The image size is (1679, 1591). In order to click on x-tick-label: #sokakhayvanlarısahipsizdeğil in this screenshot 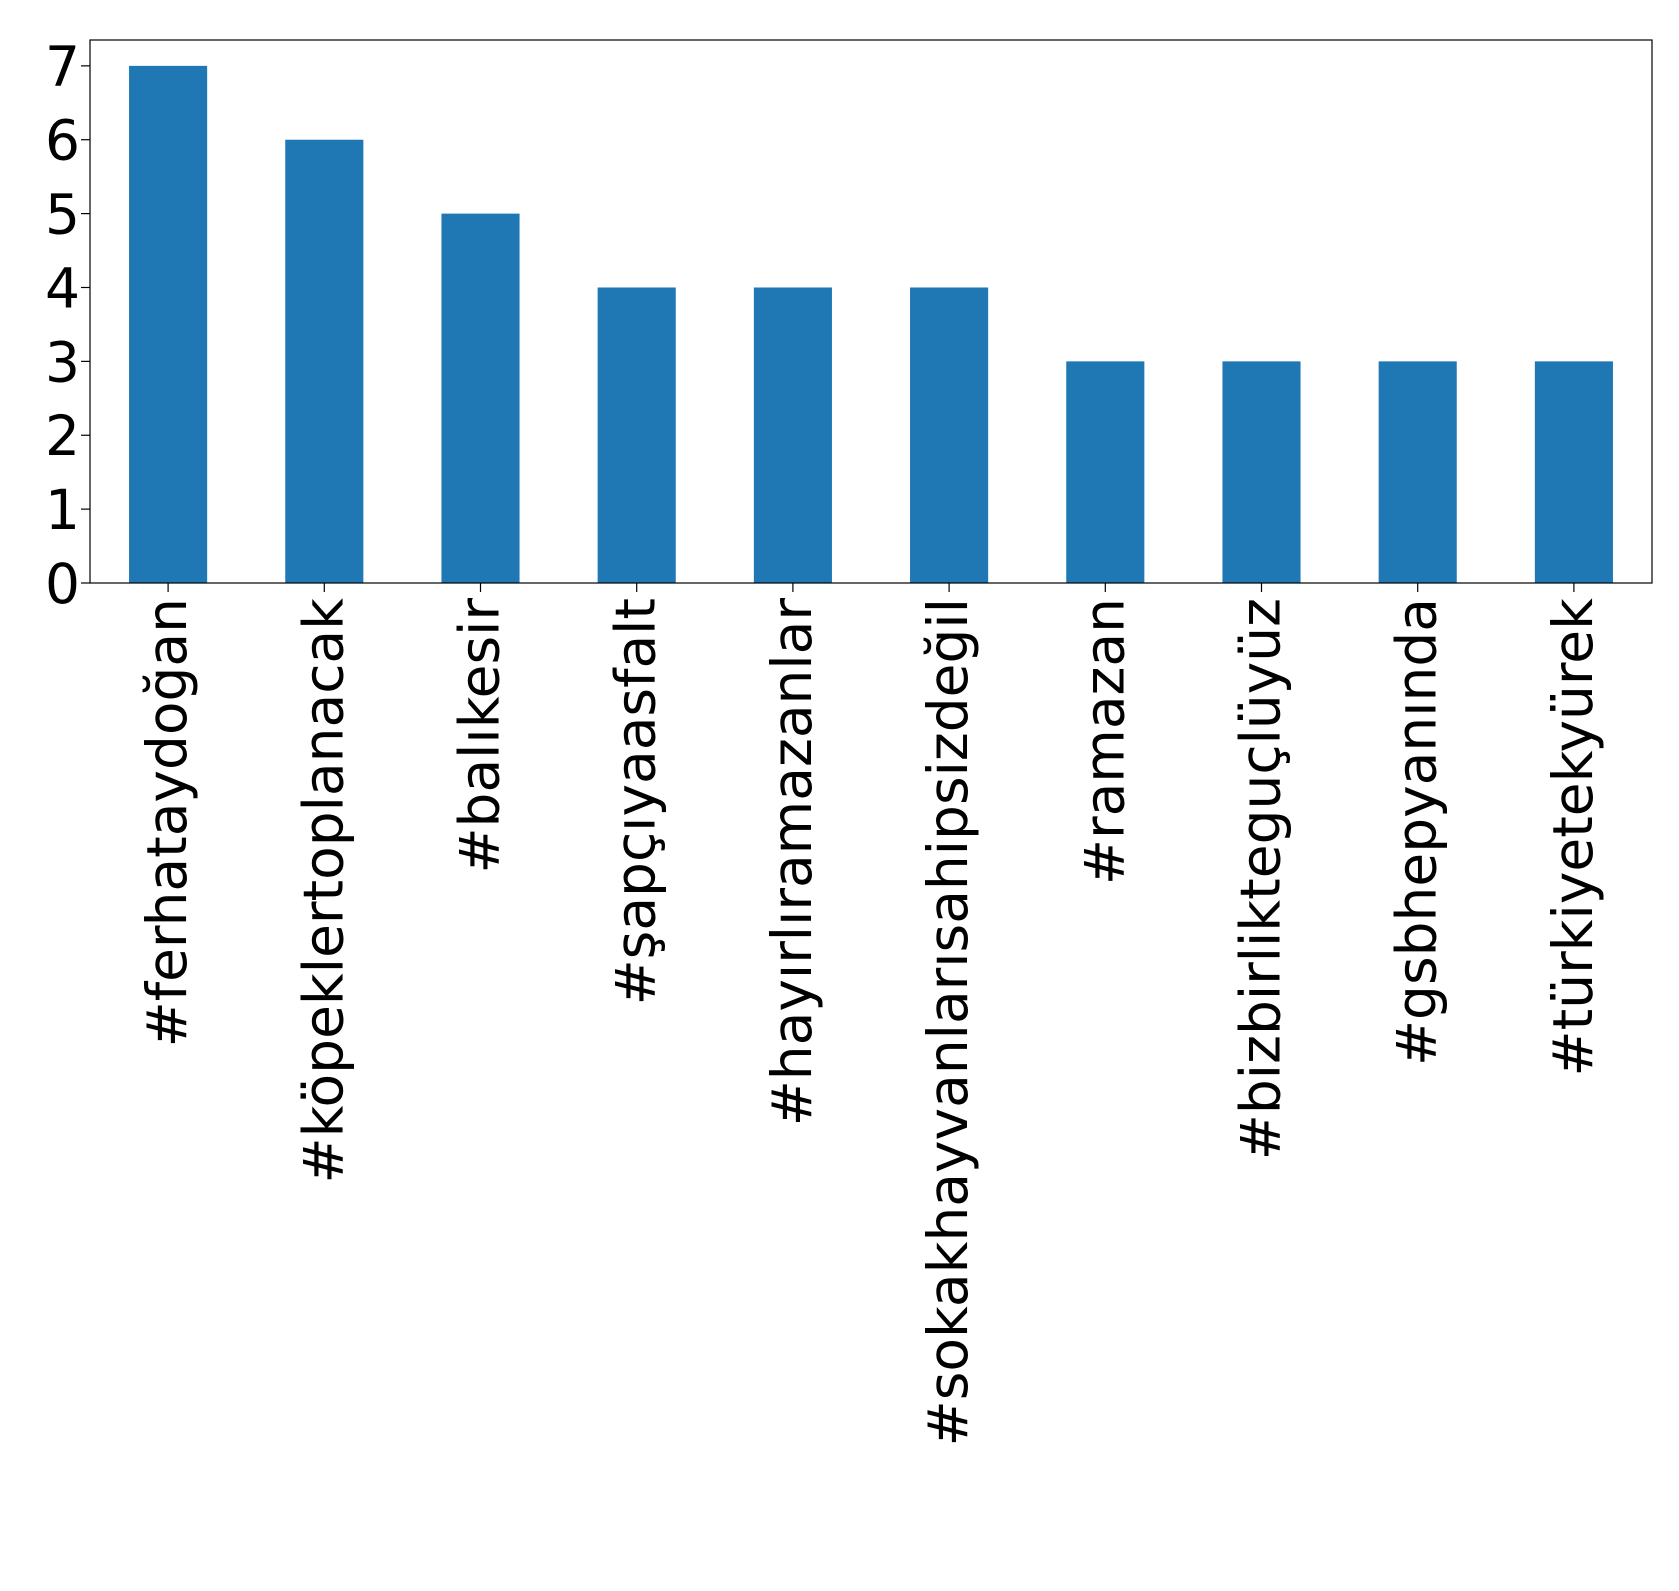, I will do `click(948, 1022)`.